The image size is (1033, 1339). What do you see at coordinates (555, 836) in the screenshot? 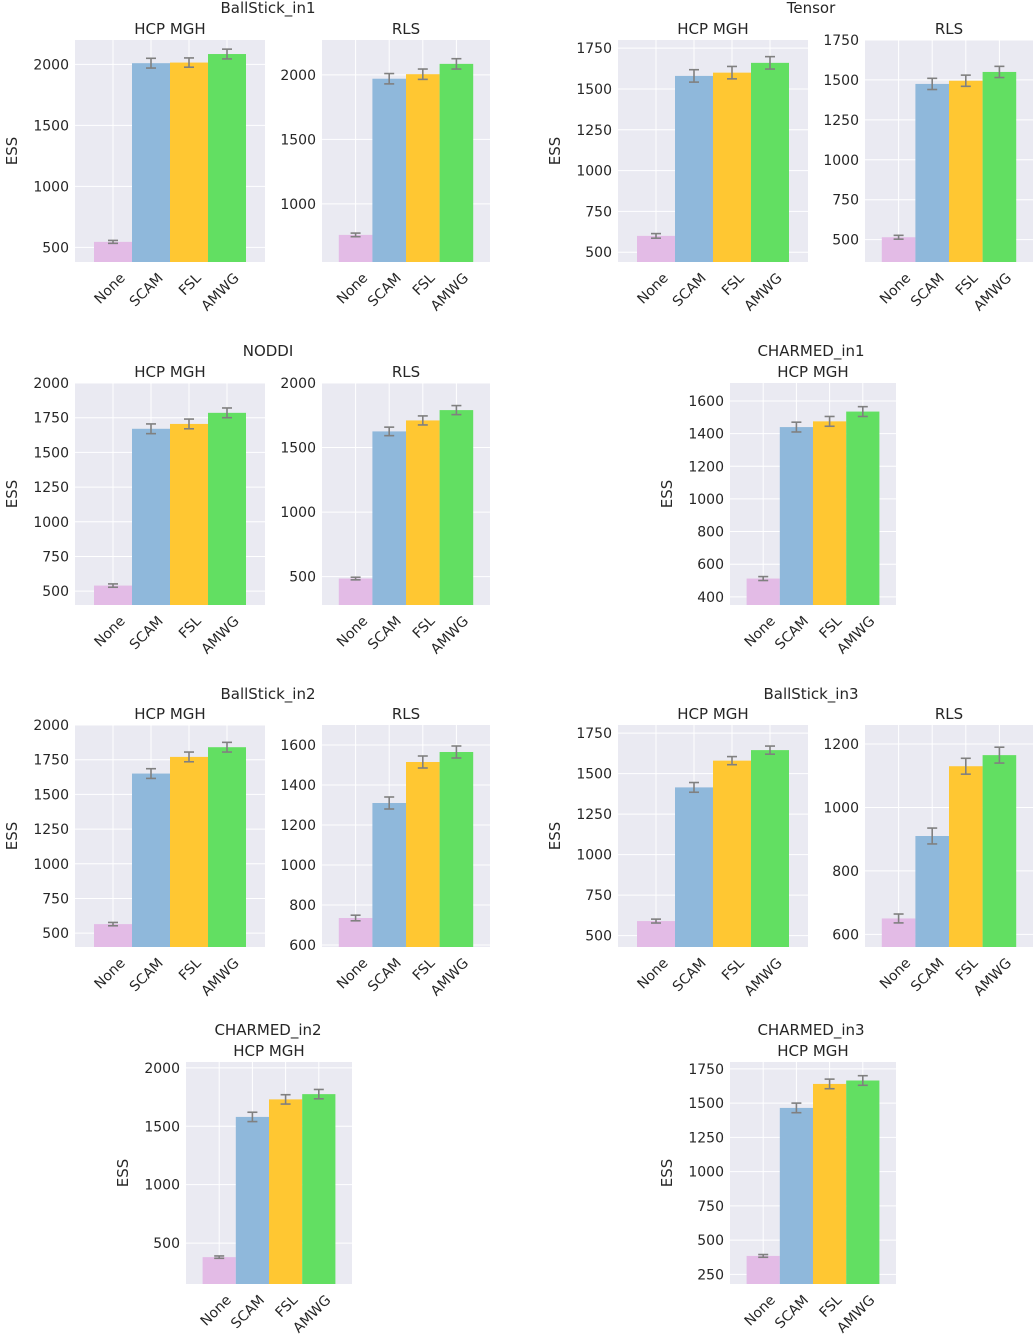
I see `y-axis-label: ESS` at bounding box center [555, 836].